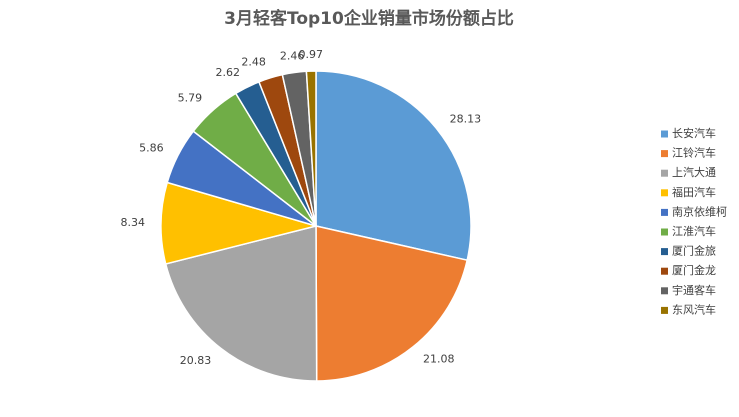  What do you see at coordinates (190, 97) in the screenshot?
I see `data-label: 5.79` at bounding box center [190, 97].